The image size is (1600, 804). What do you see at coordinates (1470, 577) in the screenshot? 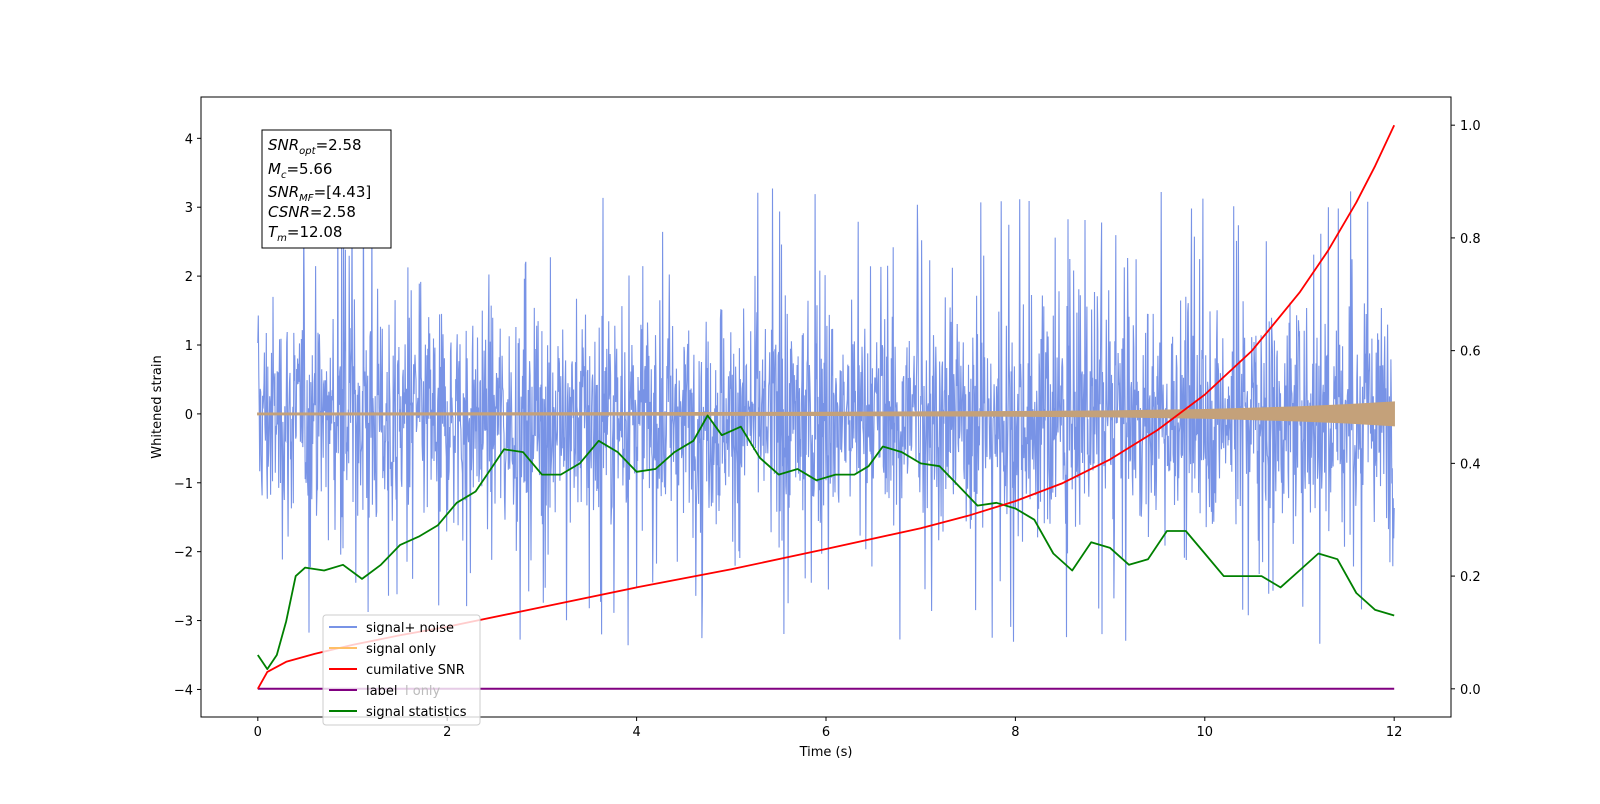
I see `y2-tick-label: 0.2` at bounding box center [1470, 577].